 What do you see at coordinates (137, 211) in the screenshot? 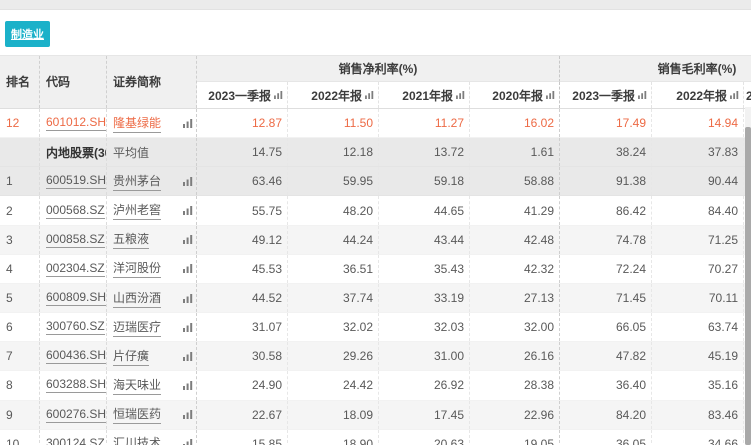
I see `stock-name-link: 泸州老窖` at bounding box center [137, 211].